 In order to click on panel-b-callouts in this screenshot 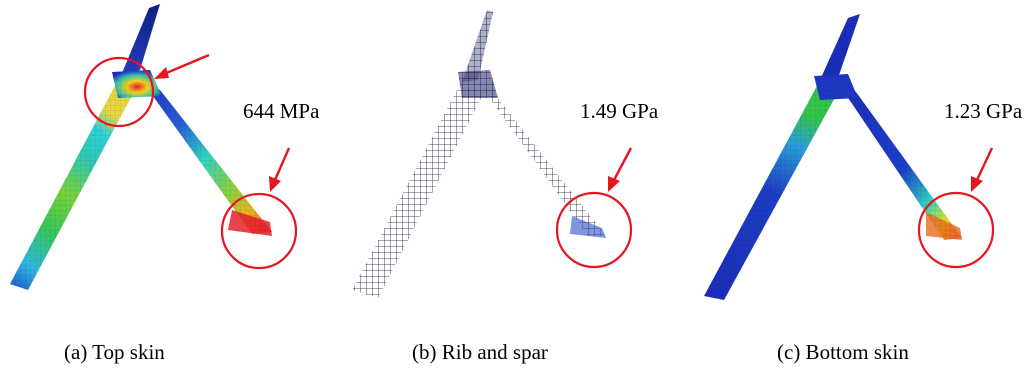, I will do `click(594, 208)`.